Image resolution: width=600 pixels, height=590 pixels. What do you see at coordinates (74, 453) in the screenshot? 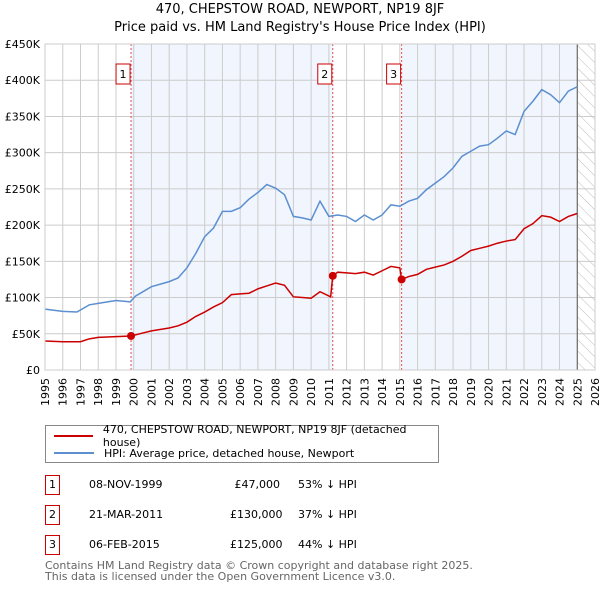
I see `legend-swatch-blue` at bounding box center [74, 453].